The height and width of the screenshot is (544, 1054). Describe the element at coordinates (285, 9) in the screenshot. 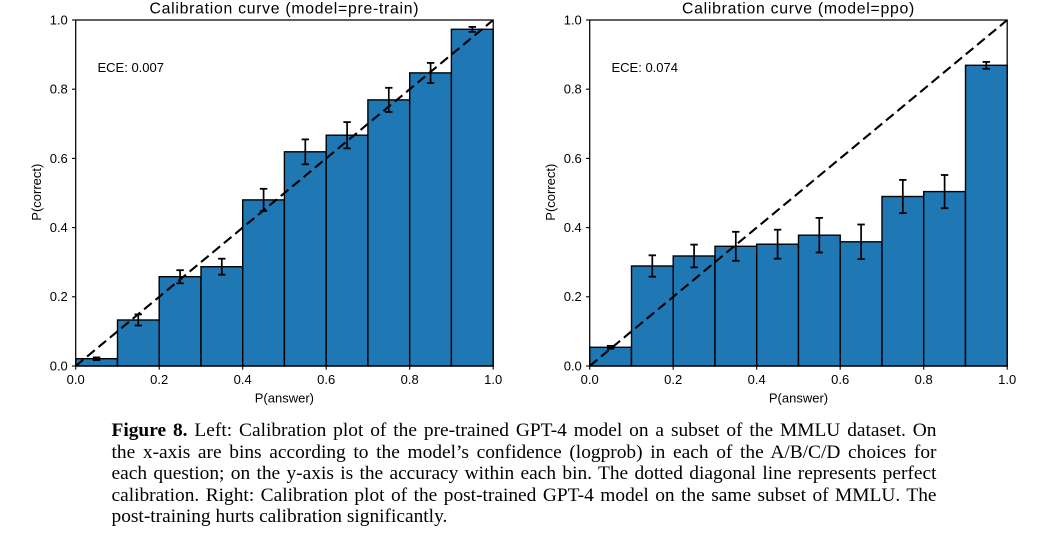

I see `svg-text:Calibration curve (model=pre-t: Calibration curve (model=pre-train)` at that location.